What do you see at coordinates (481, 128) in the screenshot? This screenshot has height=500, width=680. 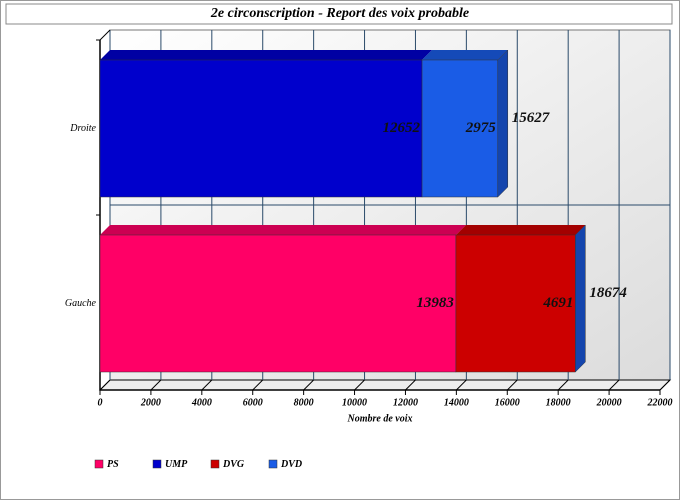 I see `value-label: 2975` at bounding box center [481, 128].